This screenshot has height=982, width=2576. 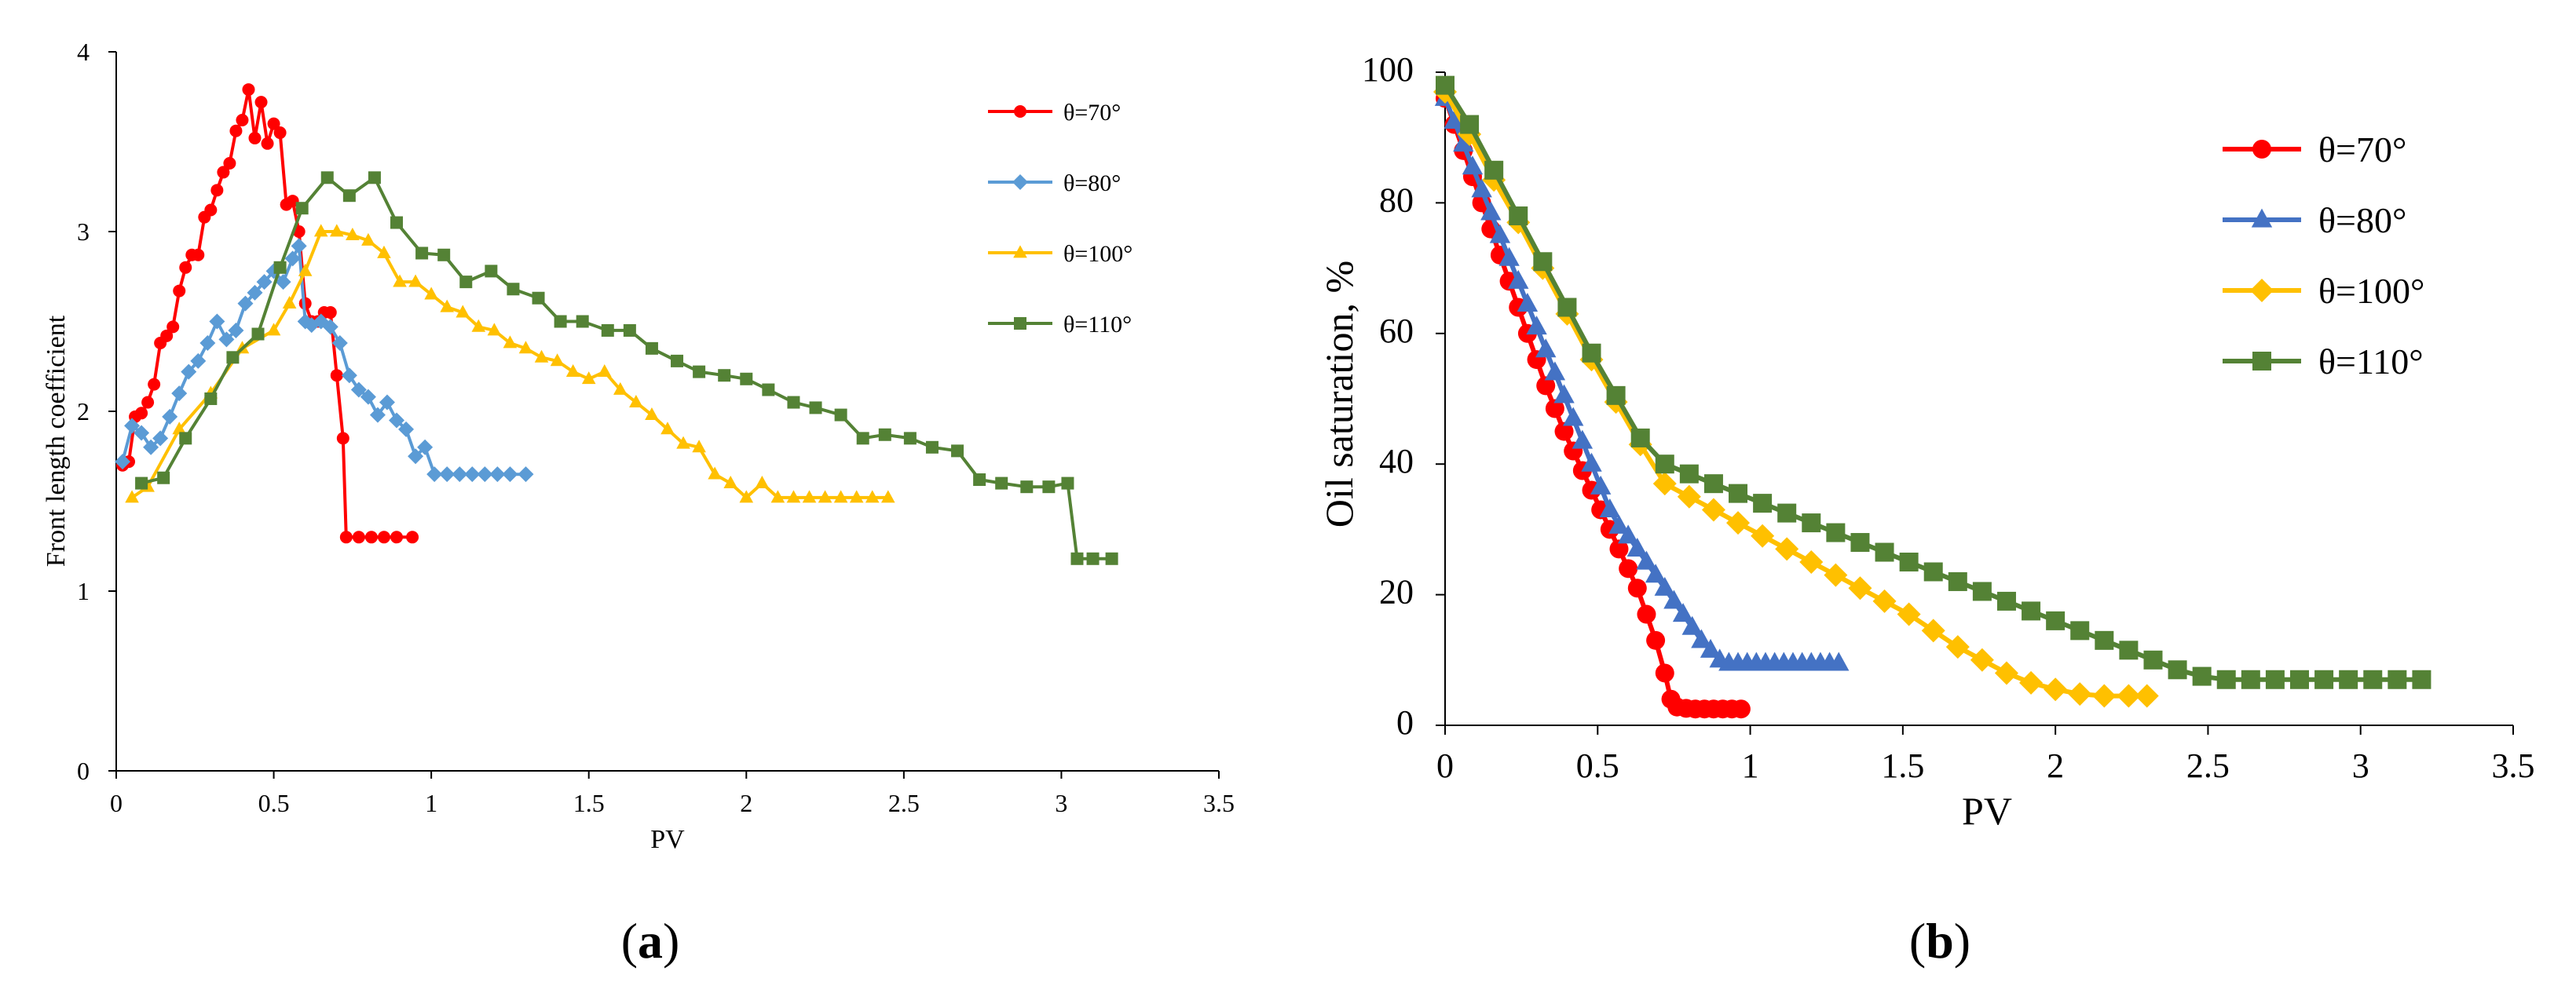 What do you see at coordinates (1396, 592) in the screenshot?
I see `y-tick-label: 20` at bounding box center [1396, 592].